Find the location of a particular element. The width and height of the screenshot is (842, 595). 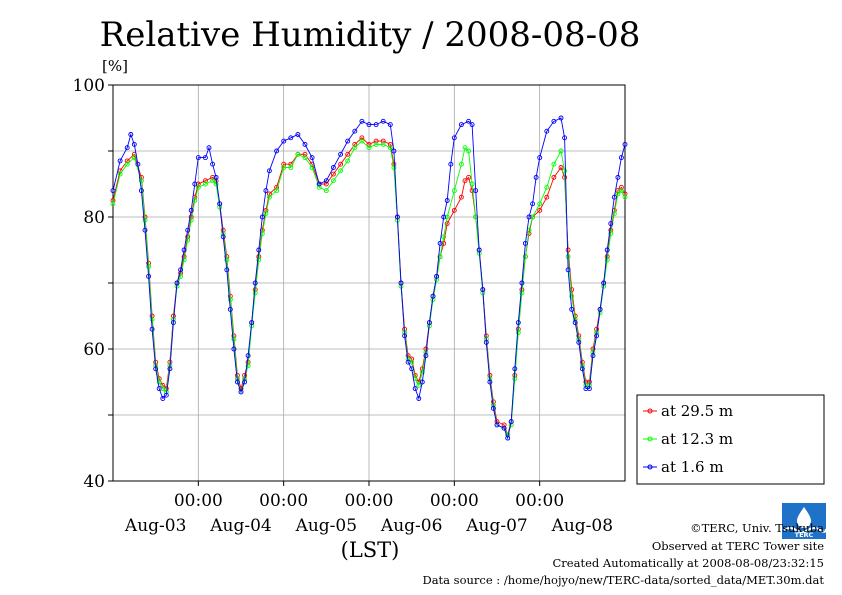

observed-text: Observed at TERC Tower site is located at coordinates (737, 546).